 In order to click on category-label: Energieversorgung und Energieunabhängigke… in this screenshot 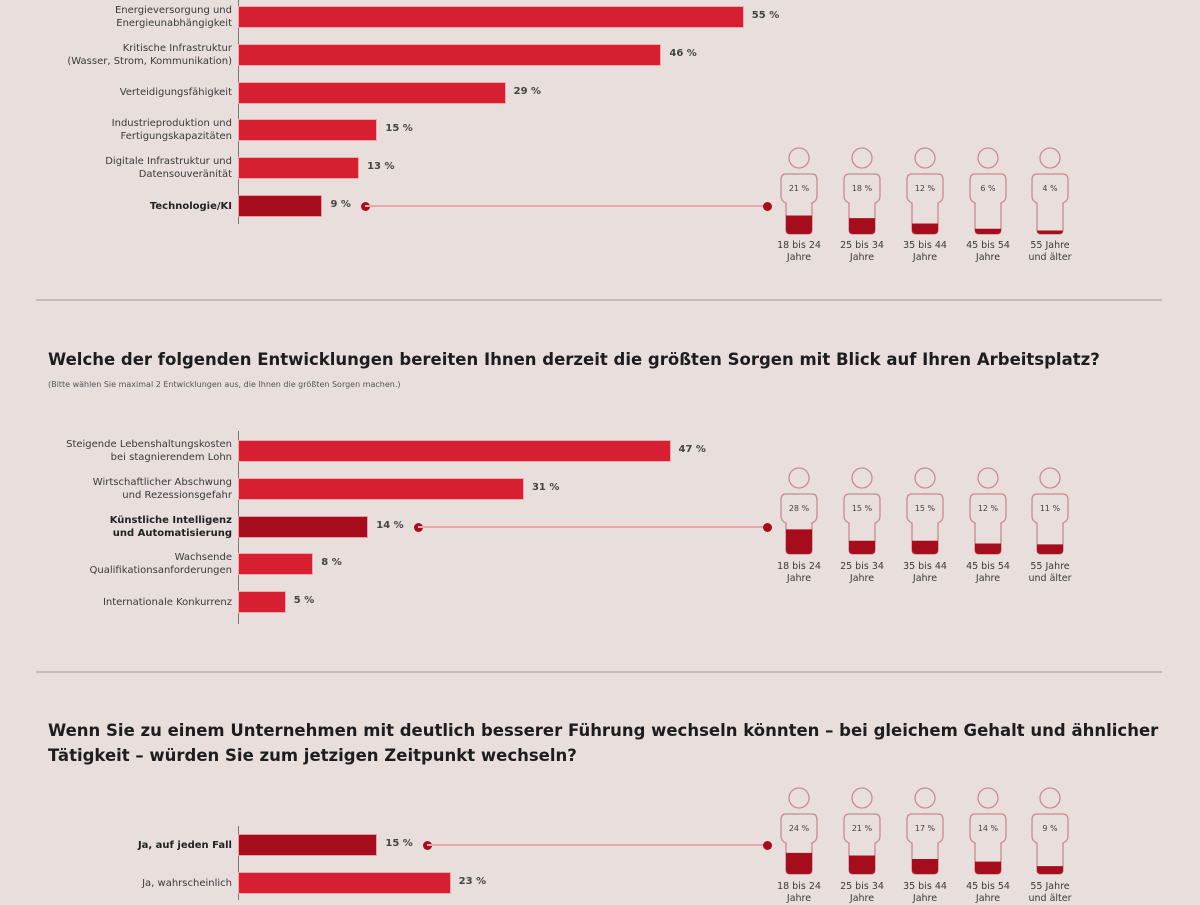, I will do `click(173, 17)`.